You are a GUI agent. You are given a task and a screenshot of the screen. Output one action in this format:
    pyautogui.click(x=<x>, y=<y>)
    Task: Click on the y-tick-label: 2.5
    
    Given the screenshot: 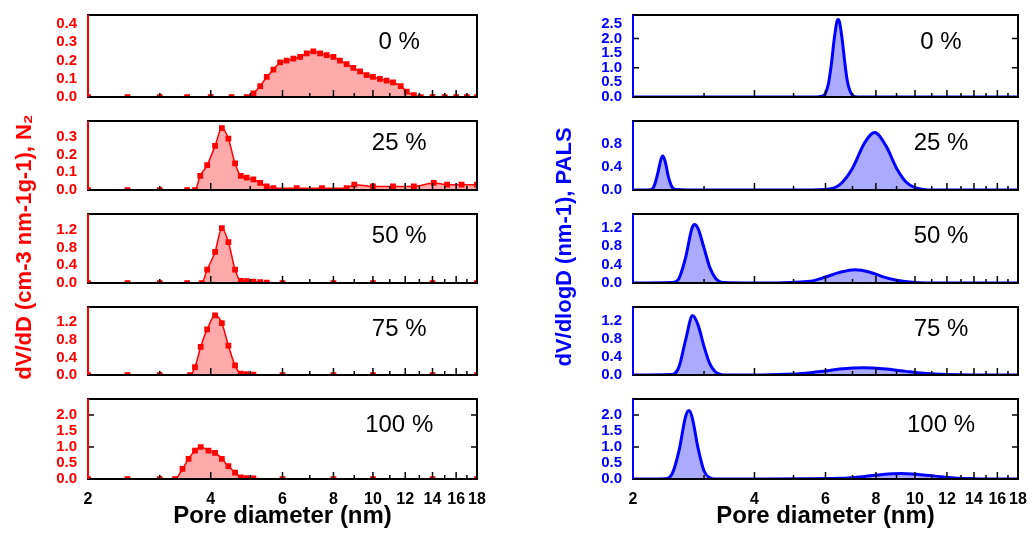 What is the action you would take?
    pyautogui.click(x=611, y=22)
    